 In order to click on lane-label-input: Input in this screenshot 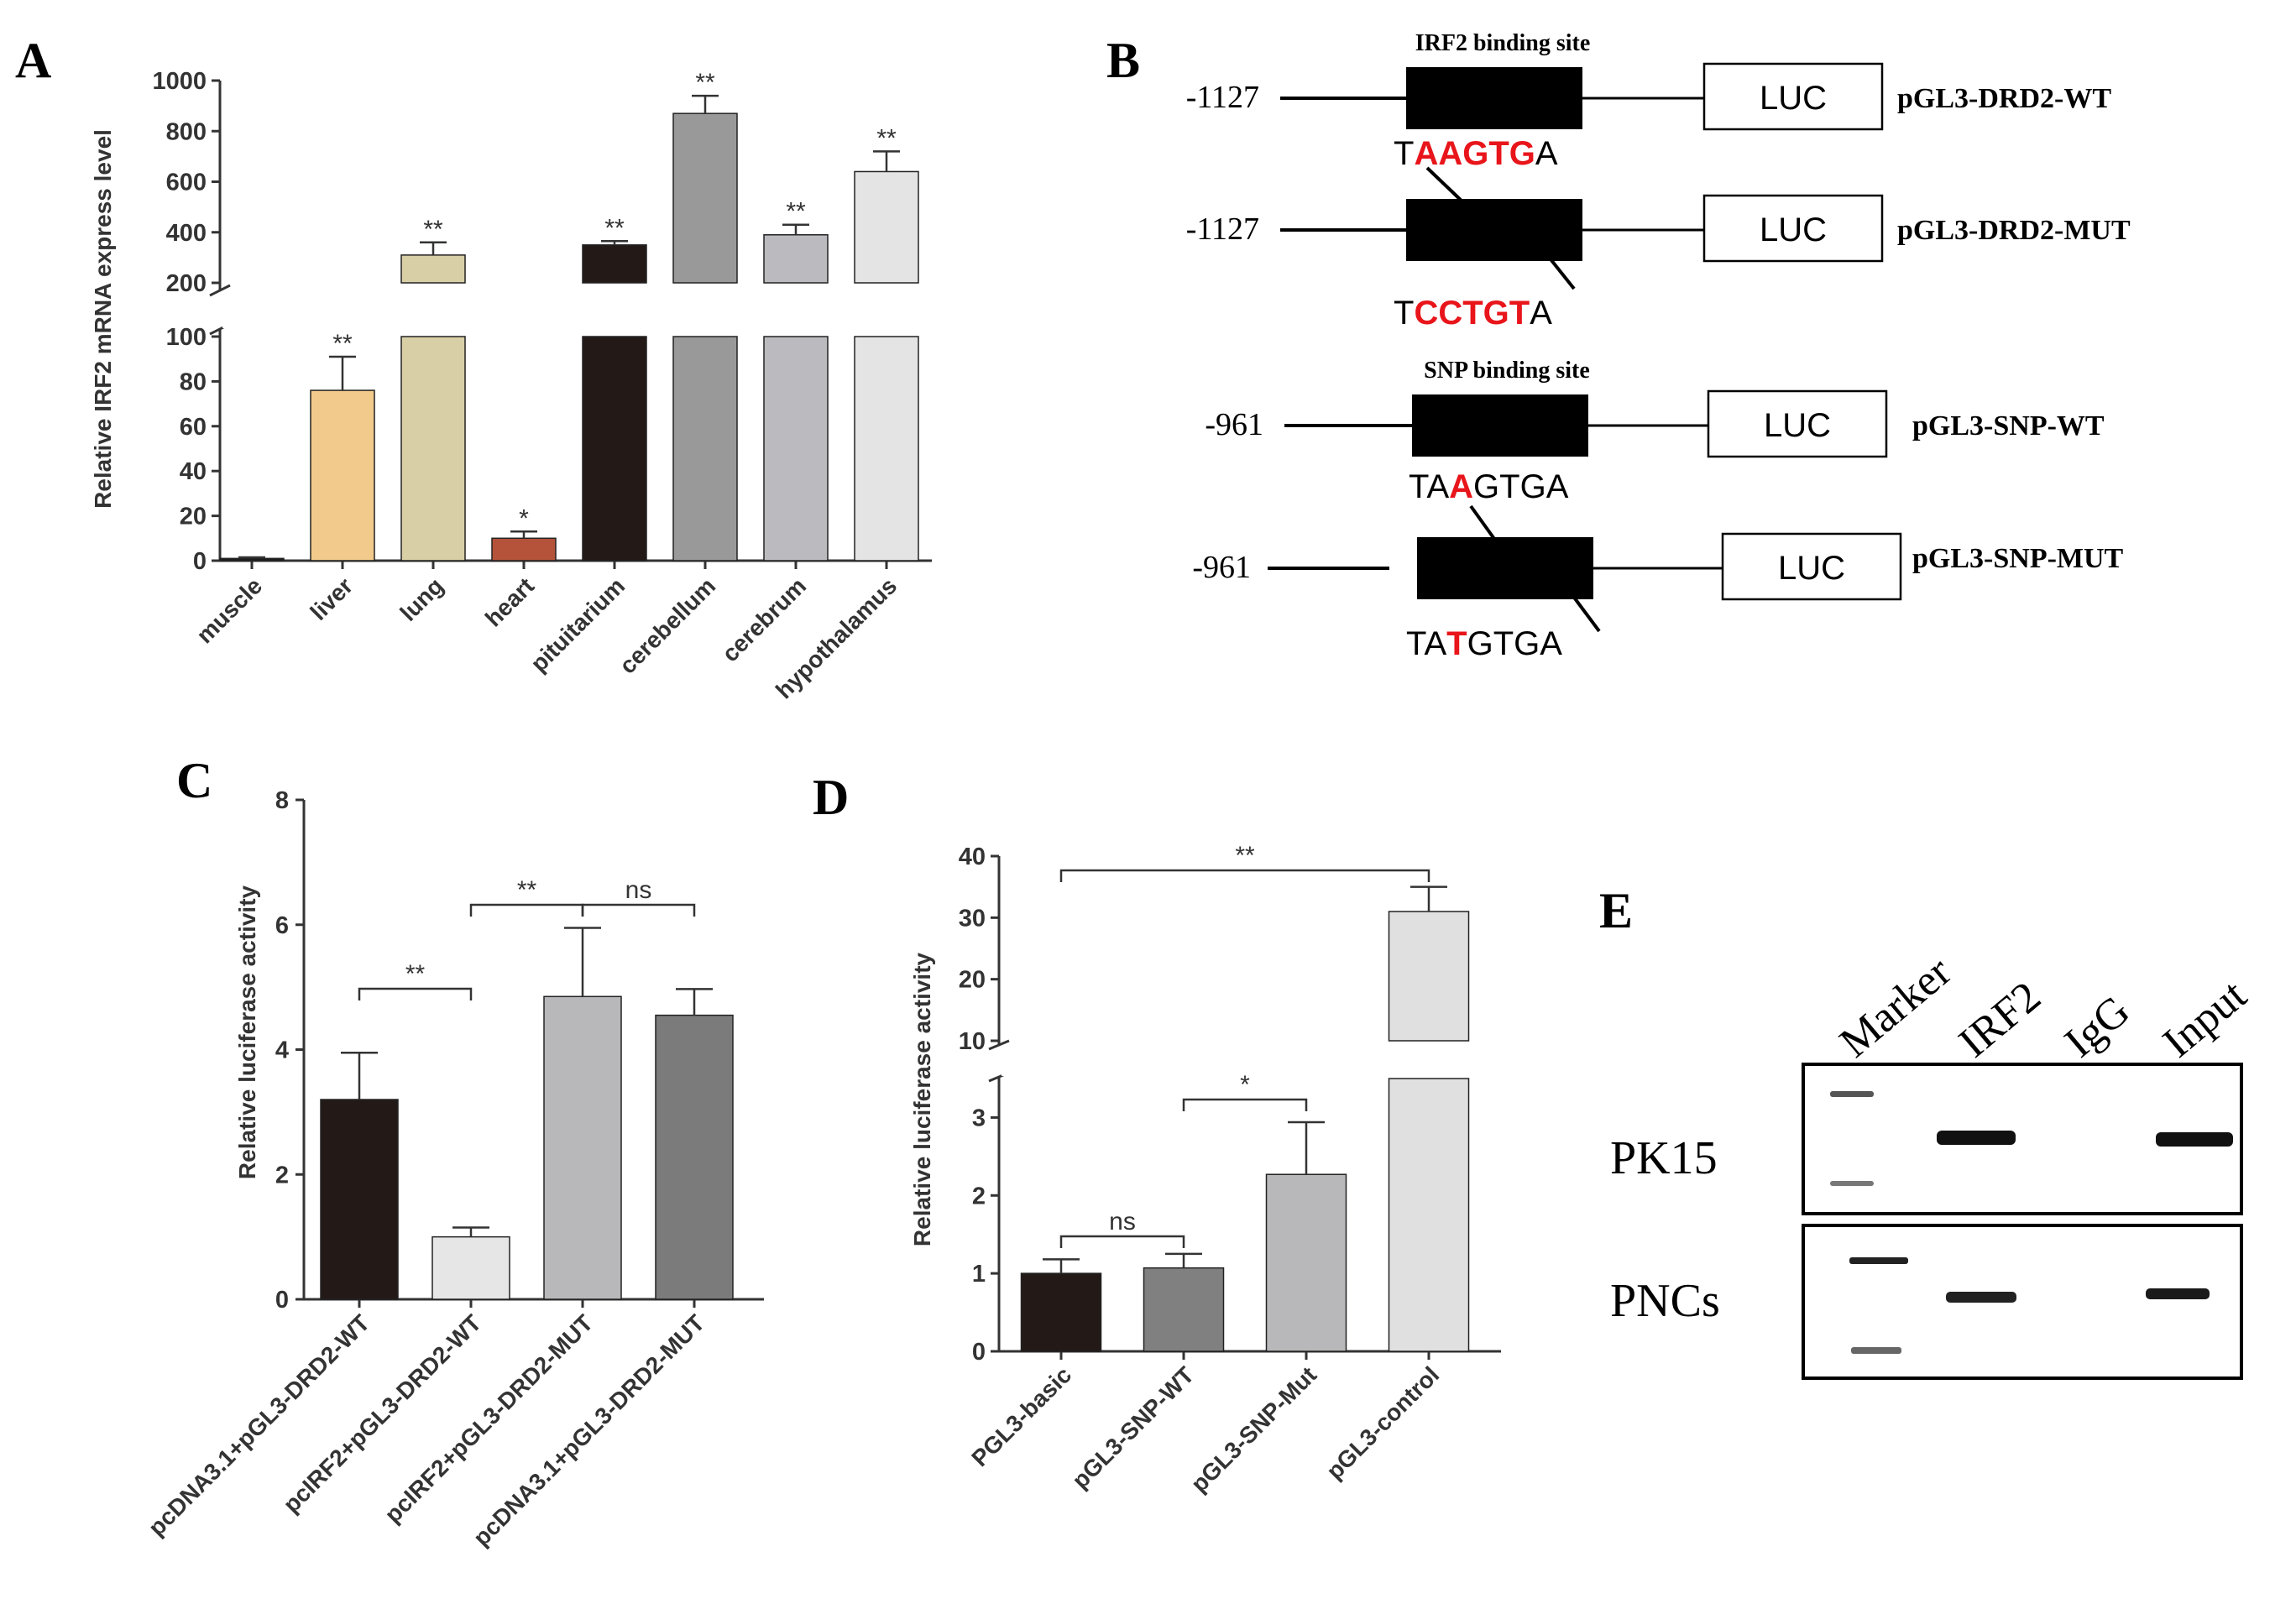, I will do `click(2205, 1020)`.